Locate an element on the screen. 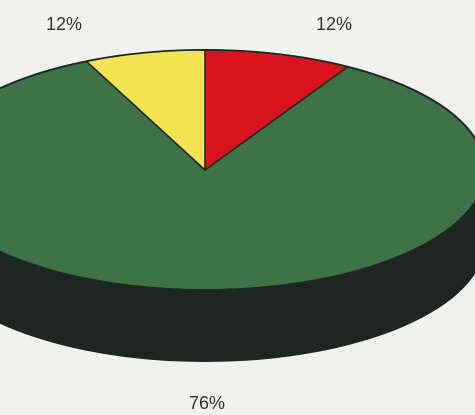  pie-slice-red is located at coordinates (276, 110).